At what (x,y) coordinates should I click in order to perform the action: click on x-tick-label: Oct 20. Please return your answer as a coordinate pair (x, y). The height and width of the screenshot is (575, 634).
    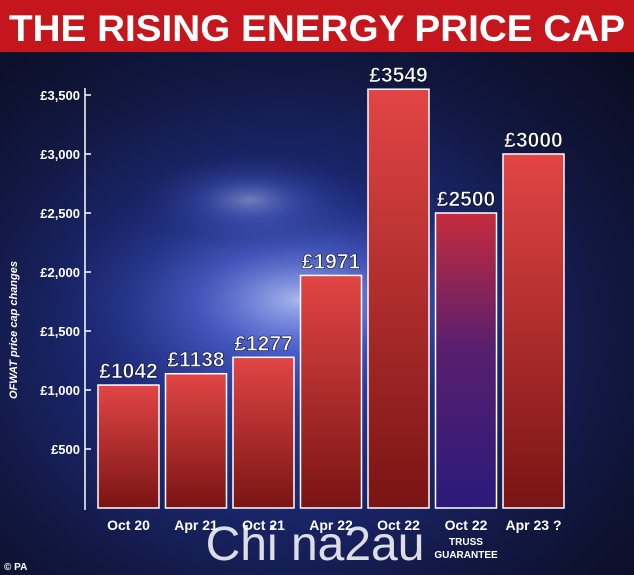
    Looking at the image, I should click on (128, 525).